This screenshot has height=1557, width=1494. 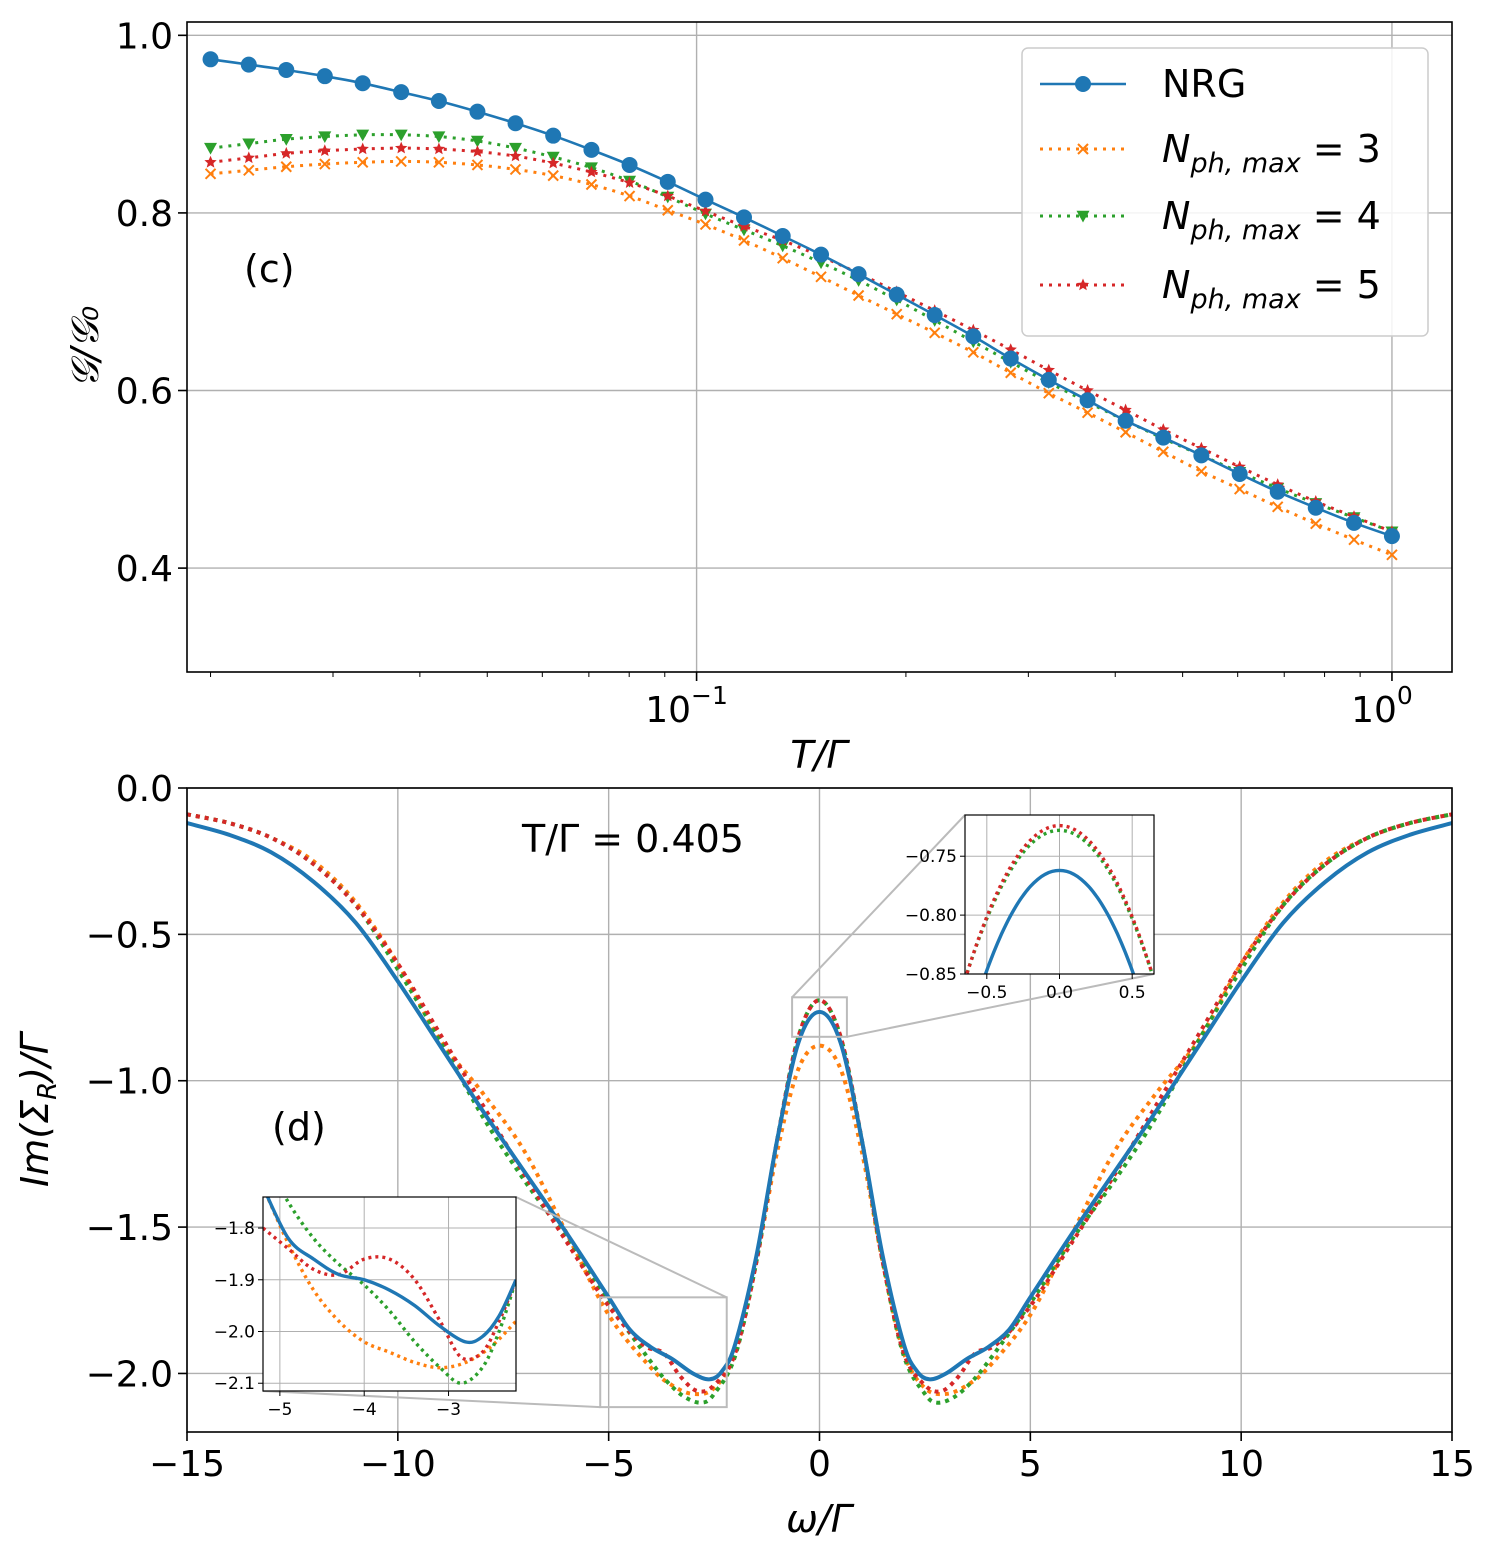 What do you see at coordinates (269, 269) in the screenshot?
I see `panel-c-label: (c)` at bounding box center [269, 269].